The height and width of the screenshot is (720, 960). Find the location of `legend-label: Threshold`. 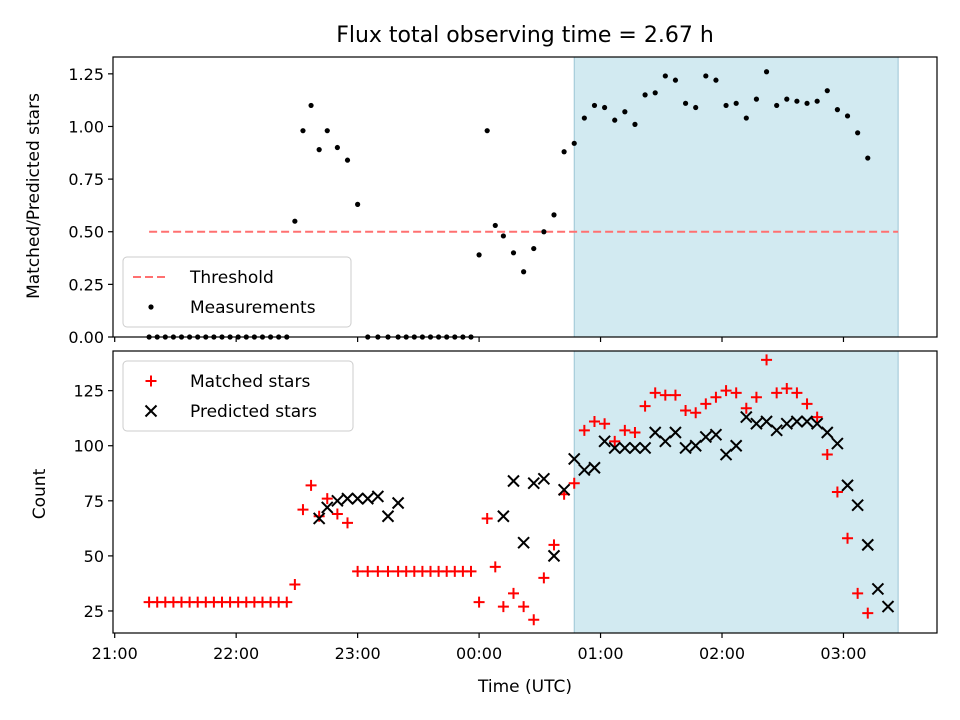

legend-label: Threshold is located at coordinates (231, 278).